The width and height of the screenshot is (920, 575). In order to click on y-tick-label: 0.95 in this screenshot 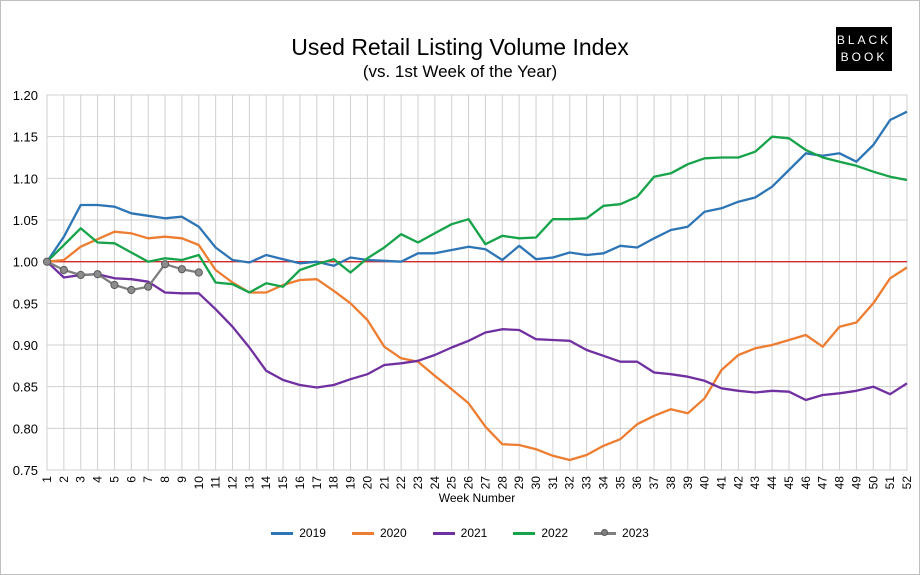, I will do `click(25, 303)`.